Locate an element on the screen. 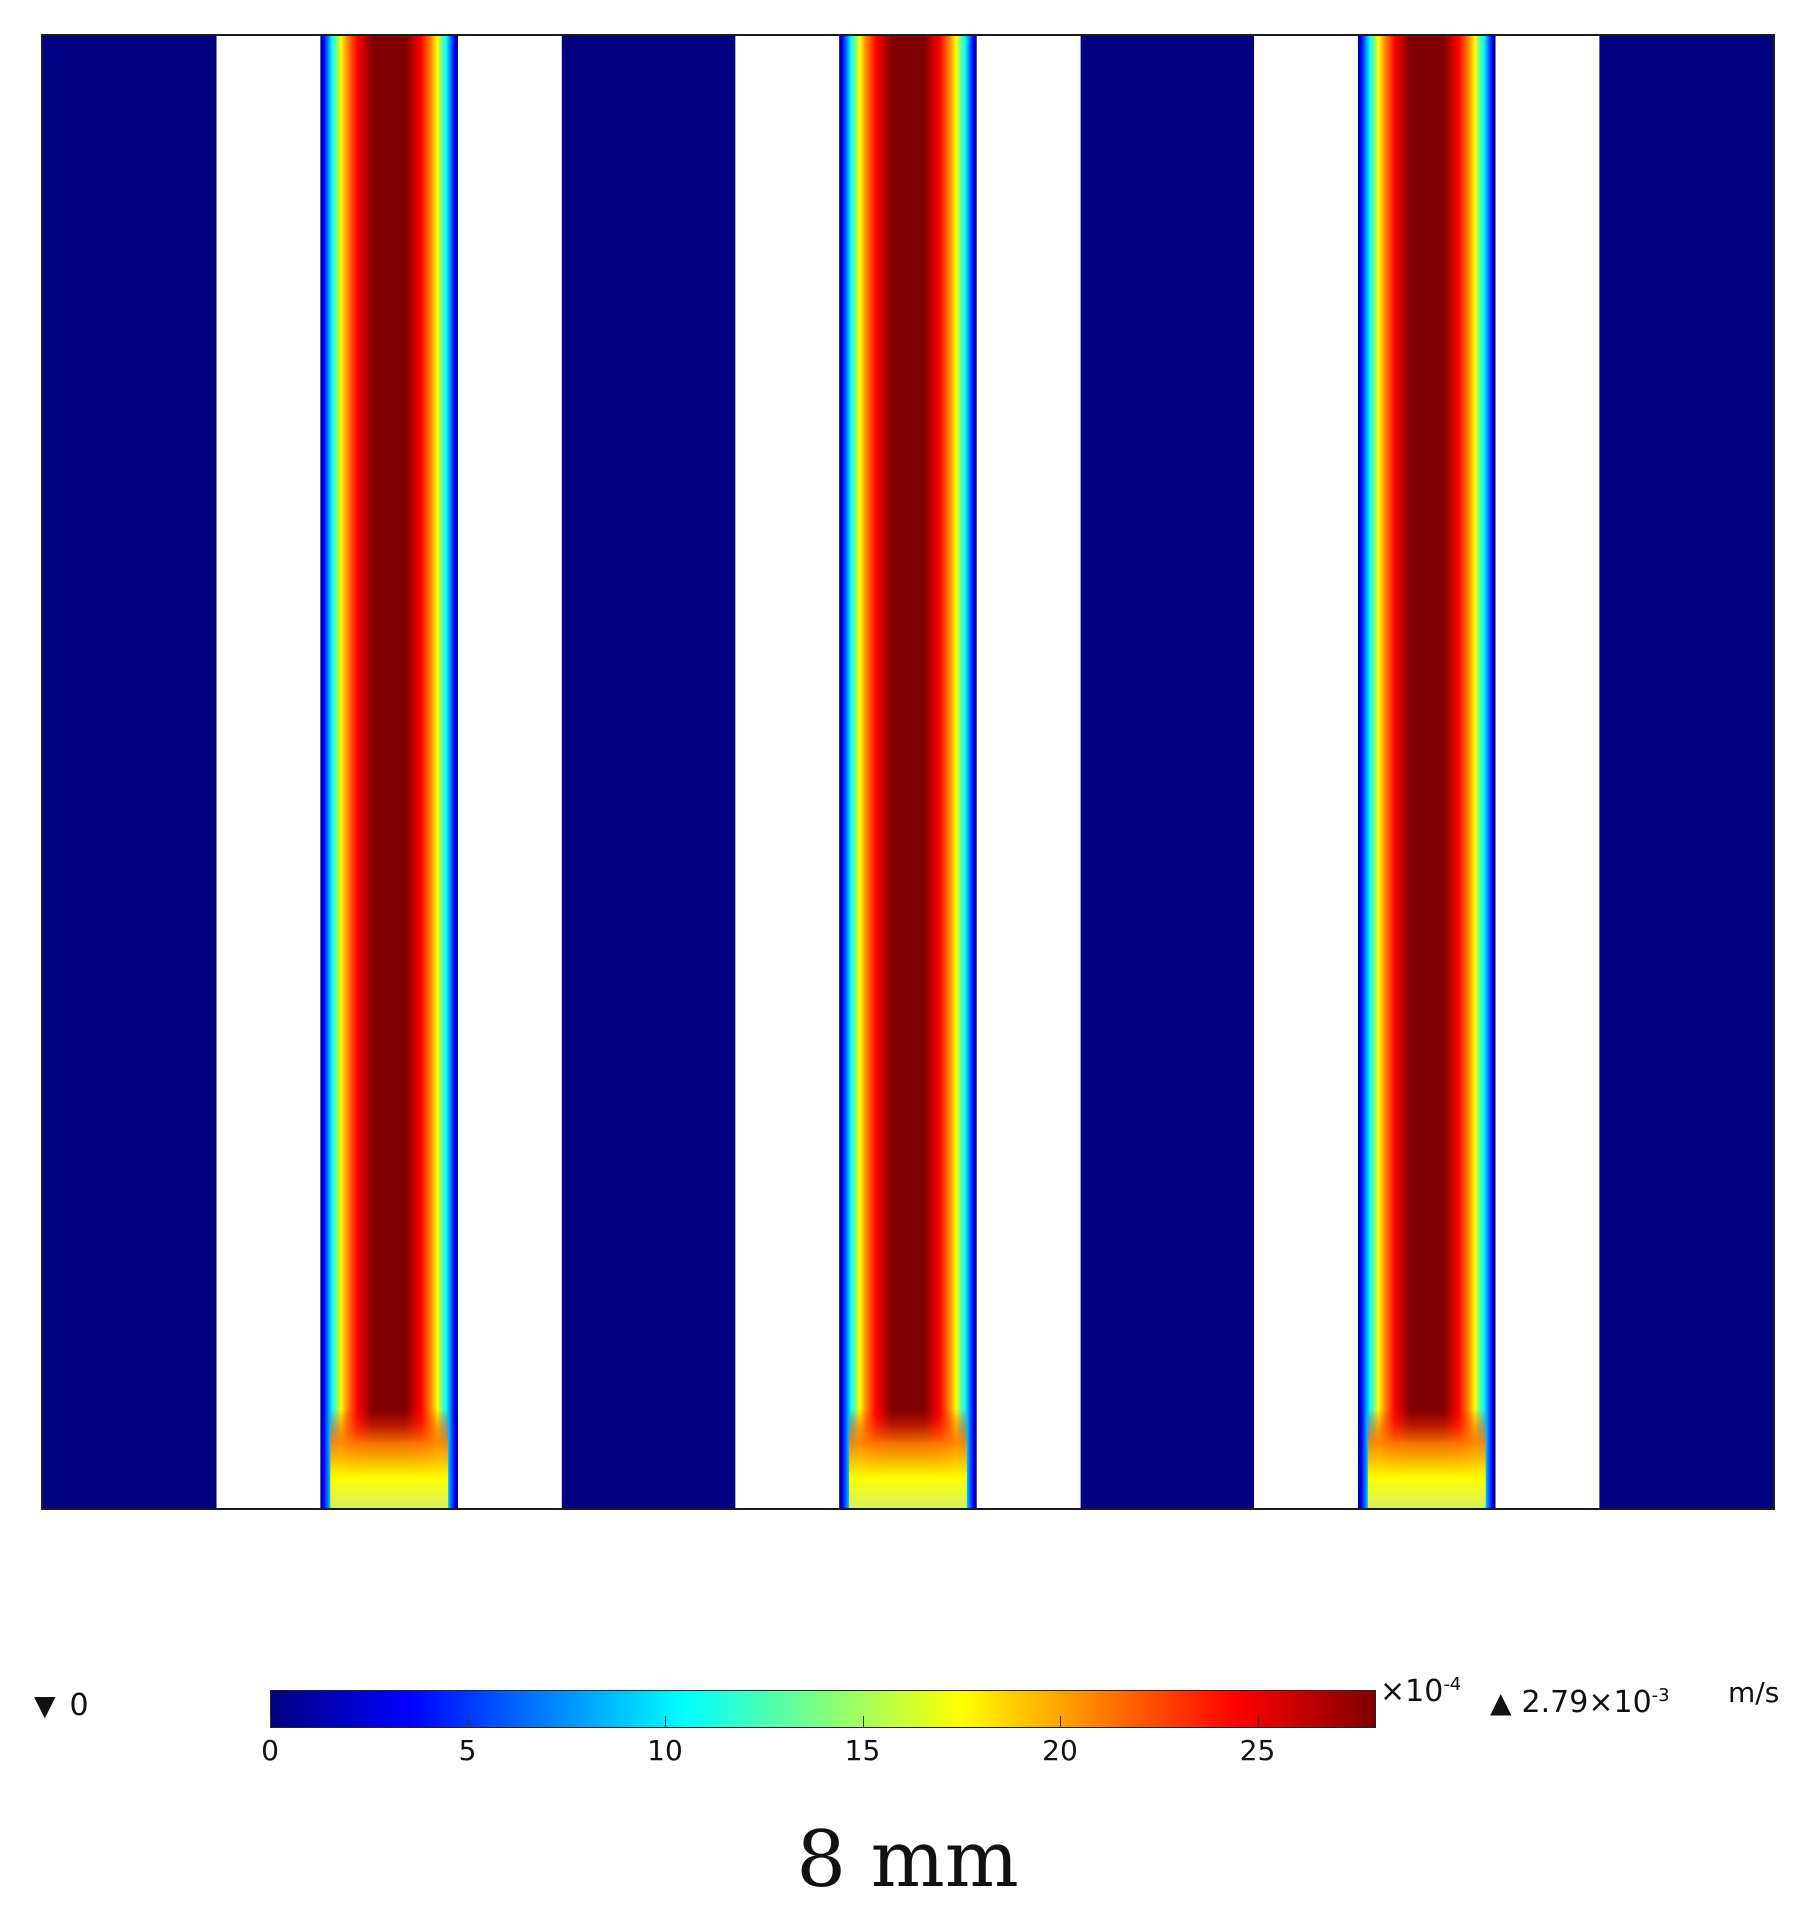  max-value-exponent: -3 is located at coordinates (1660, 1695).